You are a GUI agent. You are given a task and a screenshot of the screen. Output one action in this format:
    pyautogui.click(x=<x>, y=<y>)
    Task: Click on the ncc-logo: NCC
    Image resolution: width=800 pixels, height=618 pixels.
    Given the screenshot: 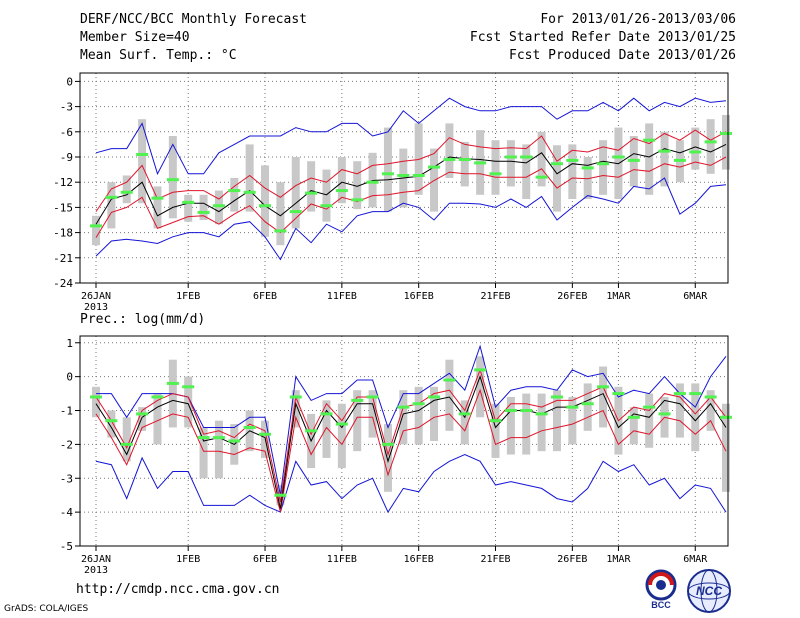 What is the action you would take?
    pyautogui.click(x=709, y=591)
    